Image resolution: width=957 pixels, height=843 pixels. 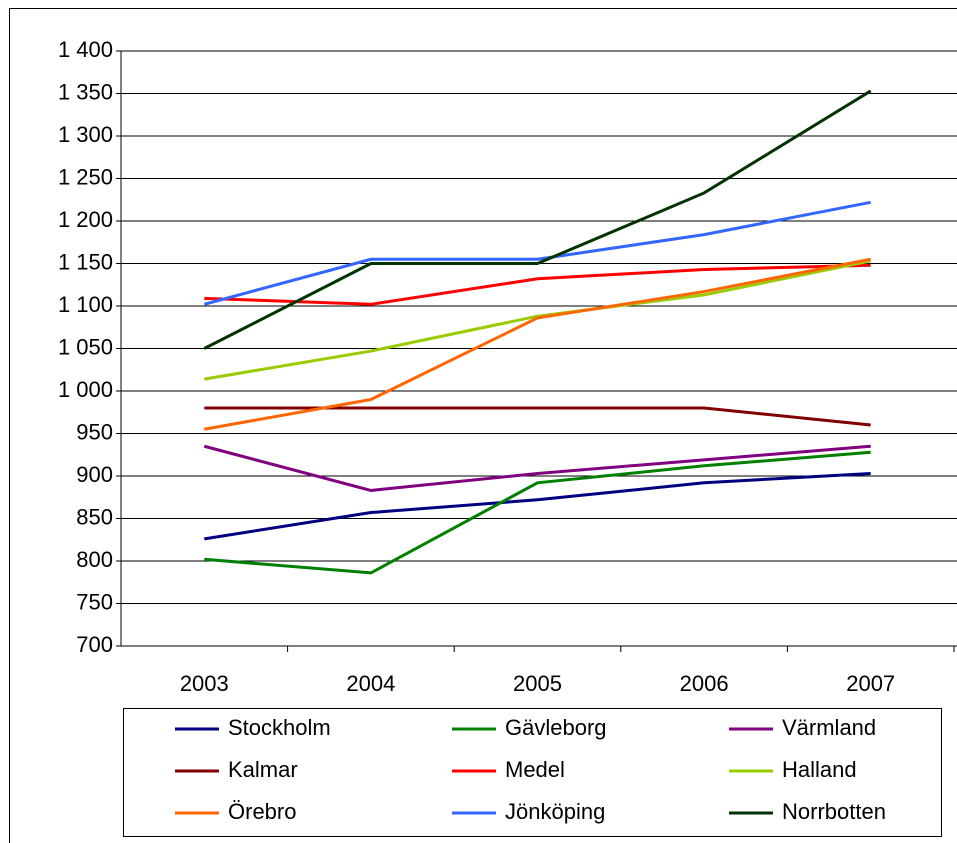 I want to click on y-tick-label: 800, so click(x=94, y=559).